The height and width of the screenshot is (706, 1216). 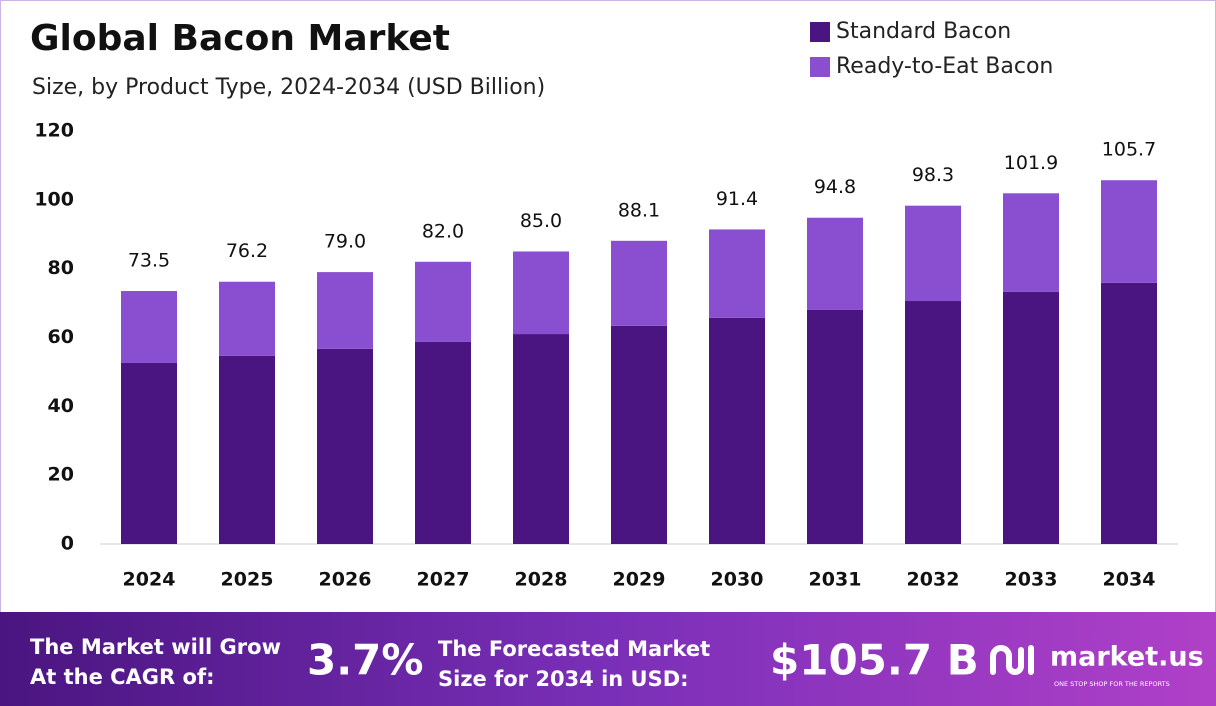 I want to click on forecast-text: The Forecasted Market, so click(x=574, y=649).